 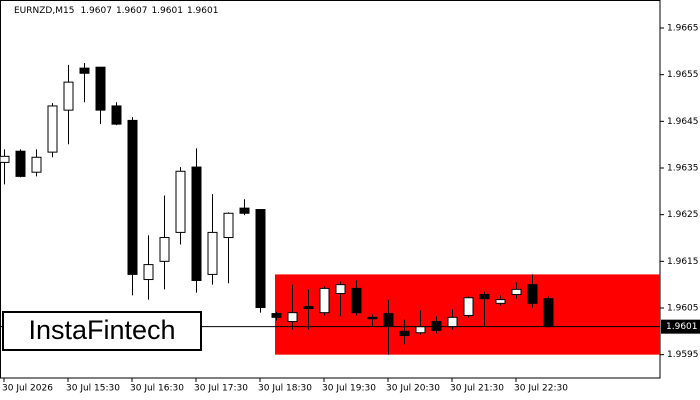 What do you see at coordinates (132, 11) in the screenshot?
I see `header-high: 1.9607` at bounding box center [132, 11].